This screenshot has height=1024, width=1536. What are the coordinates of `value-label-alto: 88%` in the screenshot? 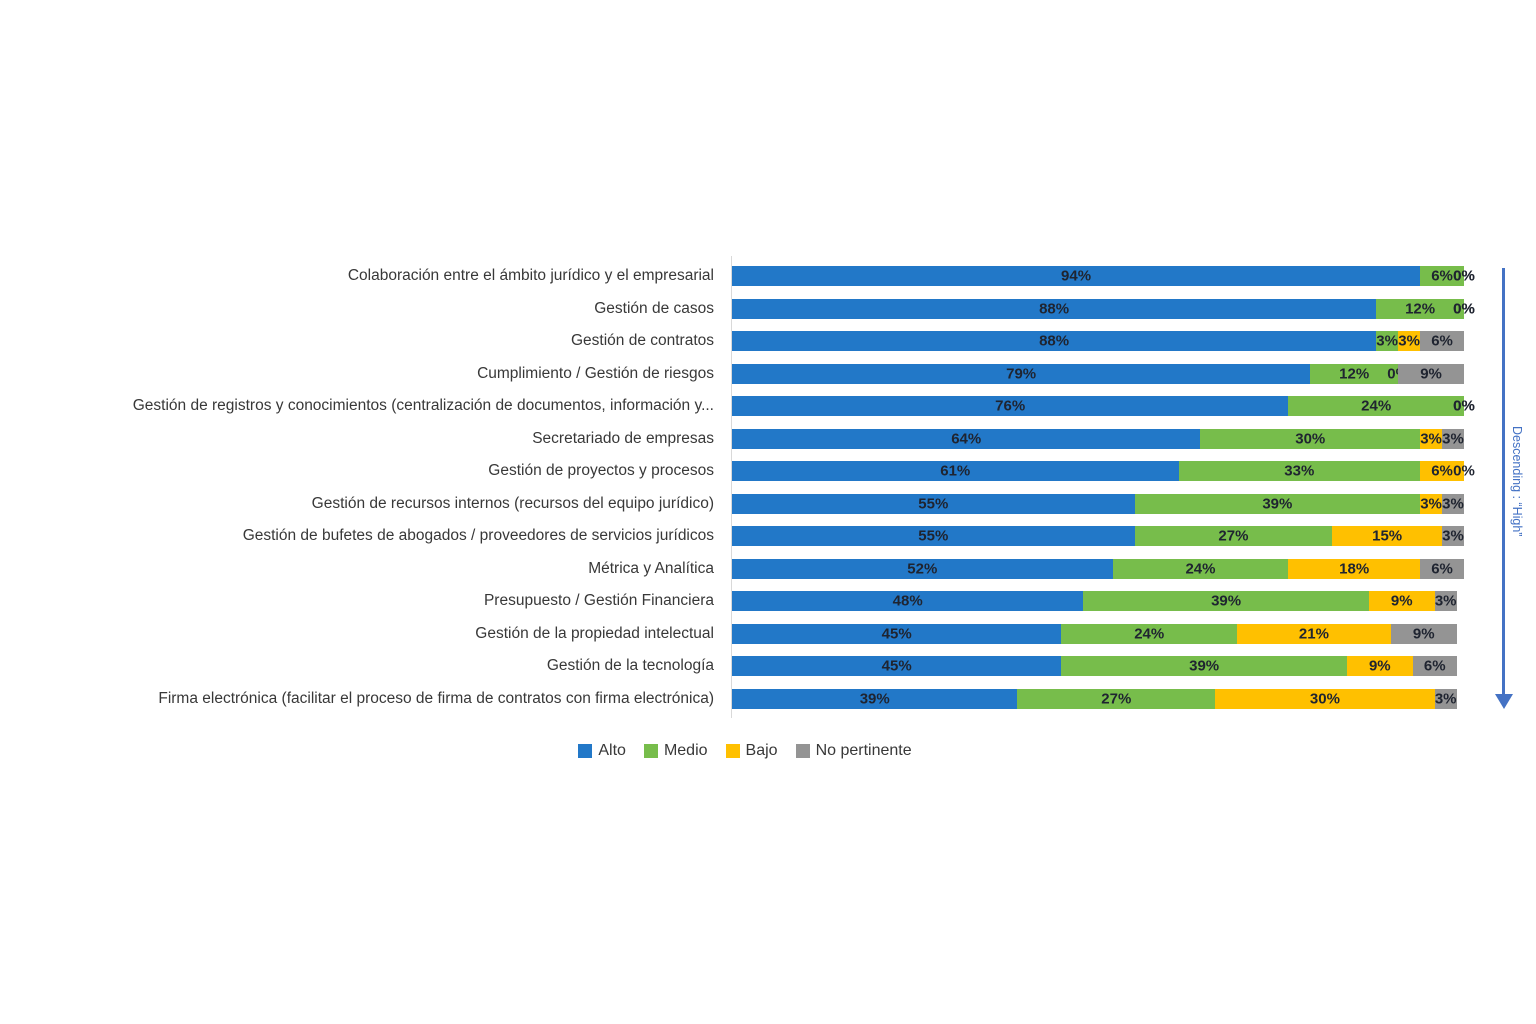 It's located at (1054, 341).